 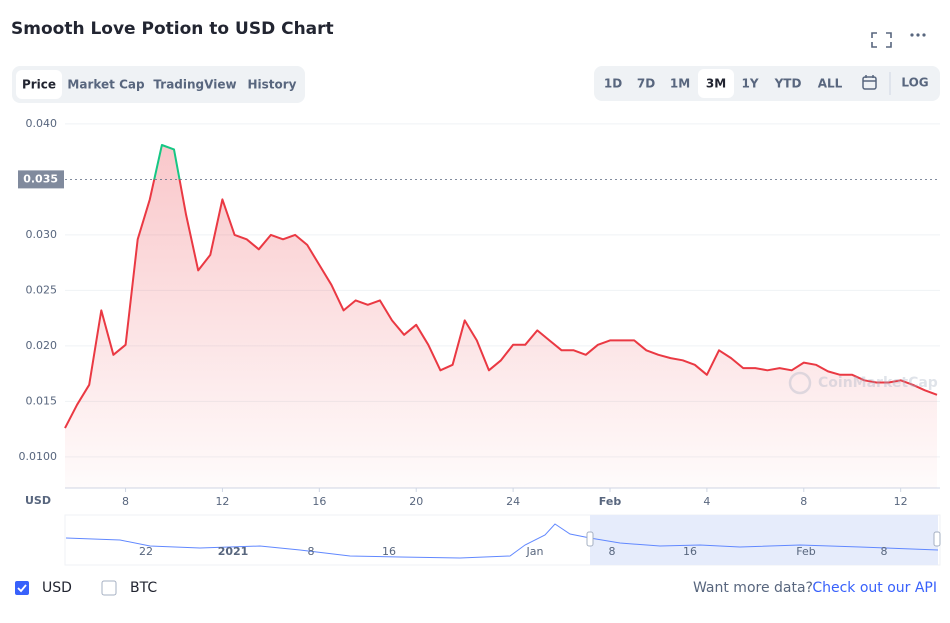 I want to click on calendar-icon, so click(x=869, y=82).